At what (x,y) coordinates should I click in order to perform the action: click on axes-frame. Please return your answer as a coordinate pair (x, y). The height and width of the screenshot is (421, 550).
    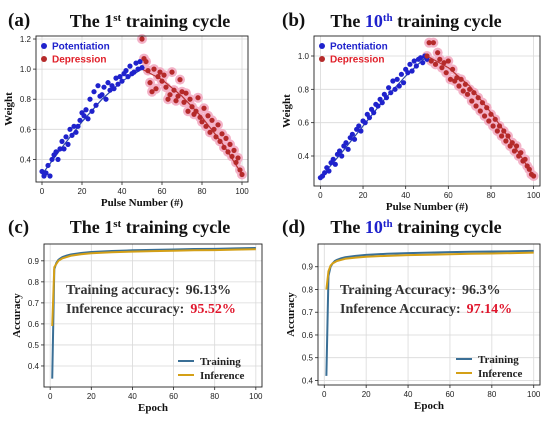
    Looking at the image, I should click on (427, 111).